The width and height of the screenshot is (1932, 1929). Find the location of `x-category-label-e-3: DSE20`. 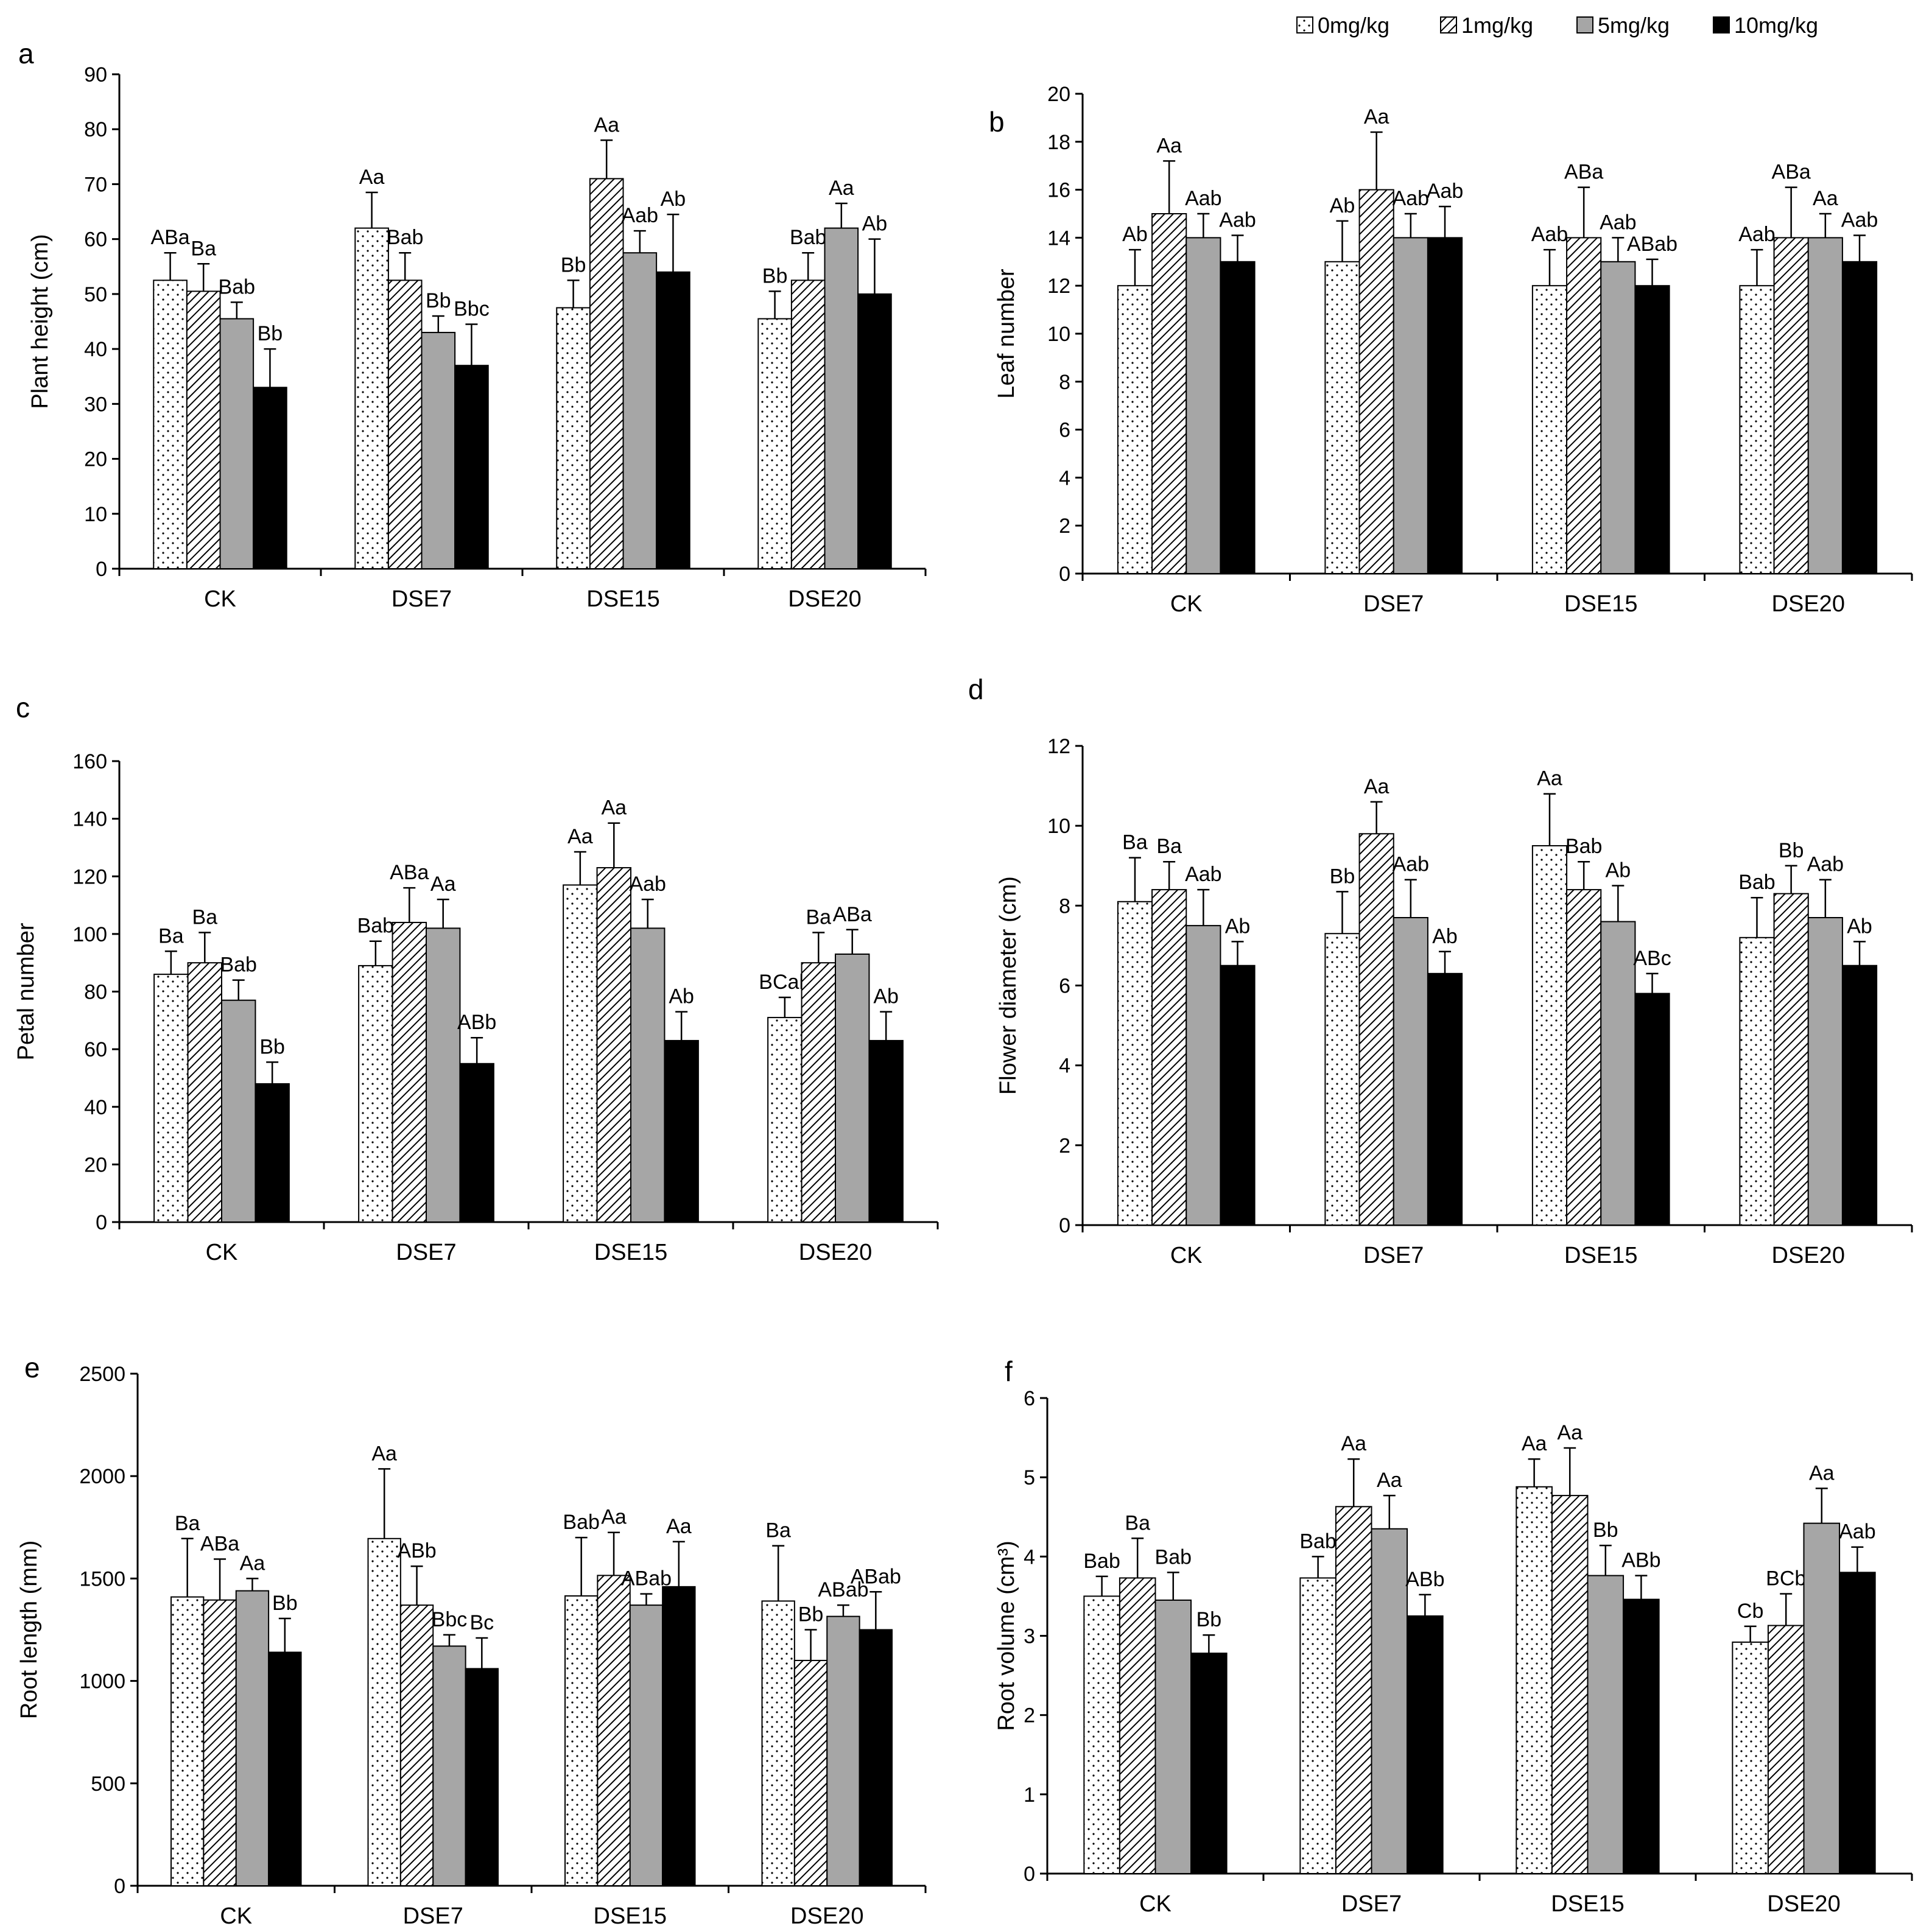

x-category-label-e-3: DSE20 is located at coordinates (827, 1916).